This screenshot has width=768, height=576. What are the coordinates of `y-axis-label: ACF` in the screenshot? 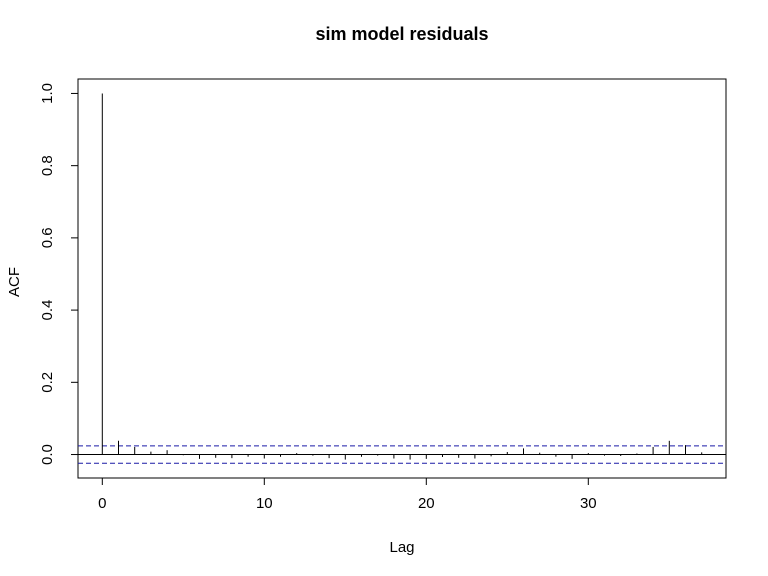 It's located at (14, 282).